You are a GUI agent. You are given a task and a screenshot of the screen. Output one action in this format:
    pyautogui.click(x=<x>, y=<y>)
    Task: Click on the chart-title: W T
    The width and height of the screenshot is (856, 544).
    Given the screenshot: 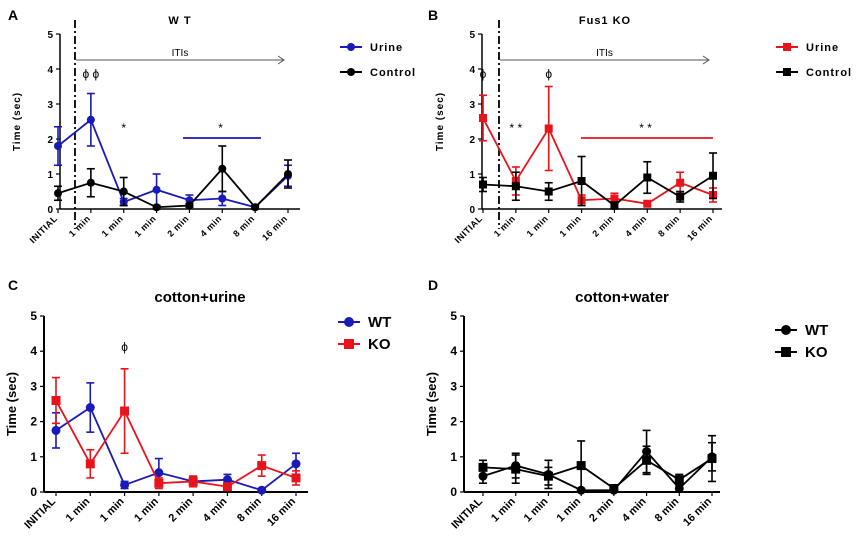 What is the action you would take?
    pyautogui.click(x=179, y=21)
    